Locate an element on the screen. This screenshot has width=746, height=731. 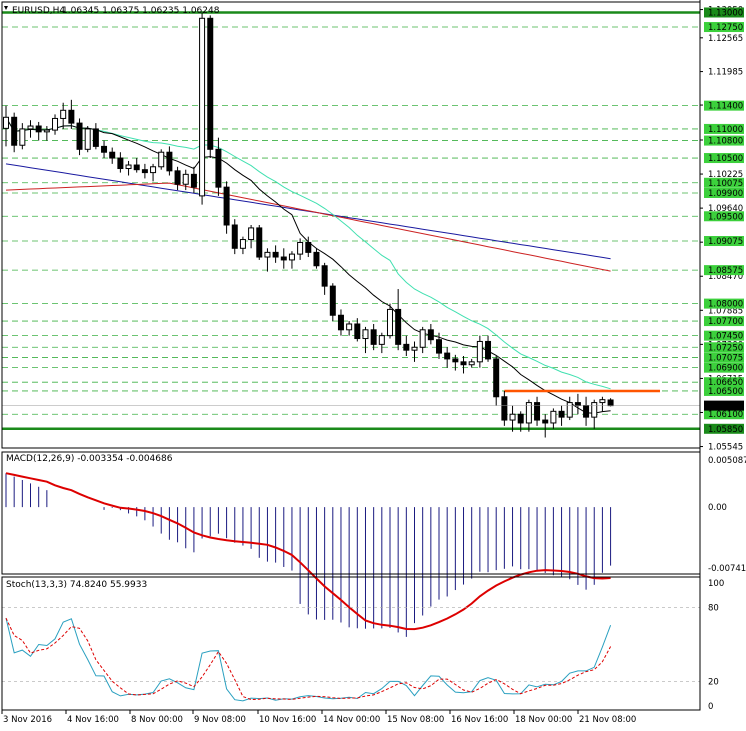
time-tick-label: 10 Nov 16:00 is located at coordinates (287, 720).